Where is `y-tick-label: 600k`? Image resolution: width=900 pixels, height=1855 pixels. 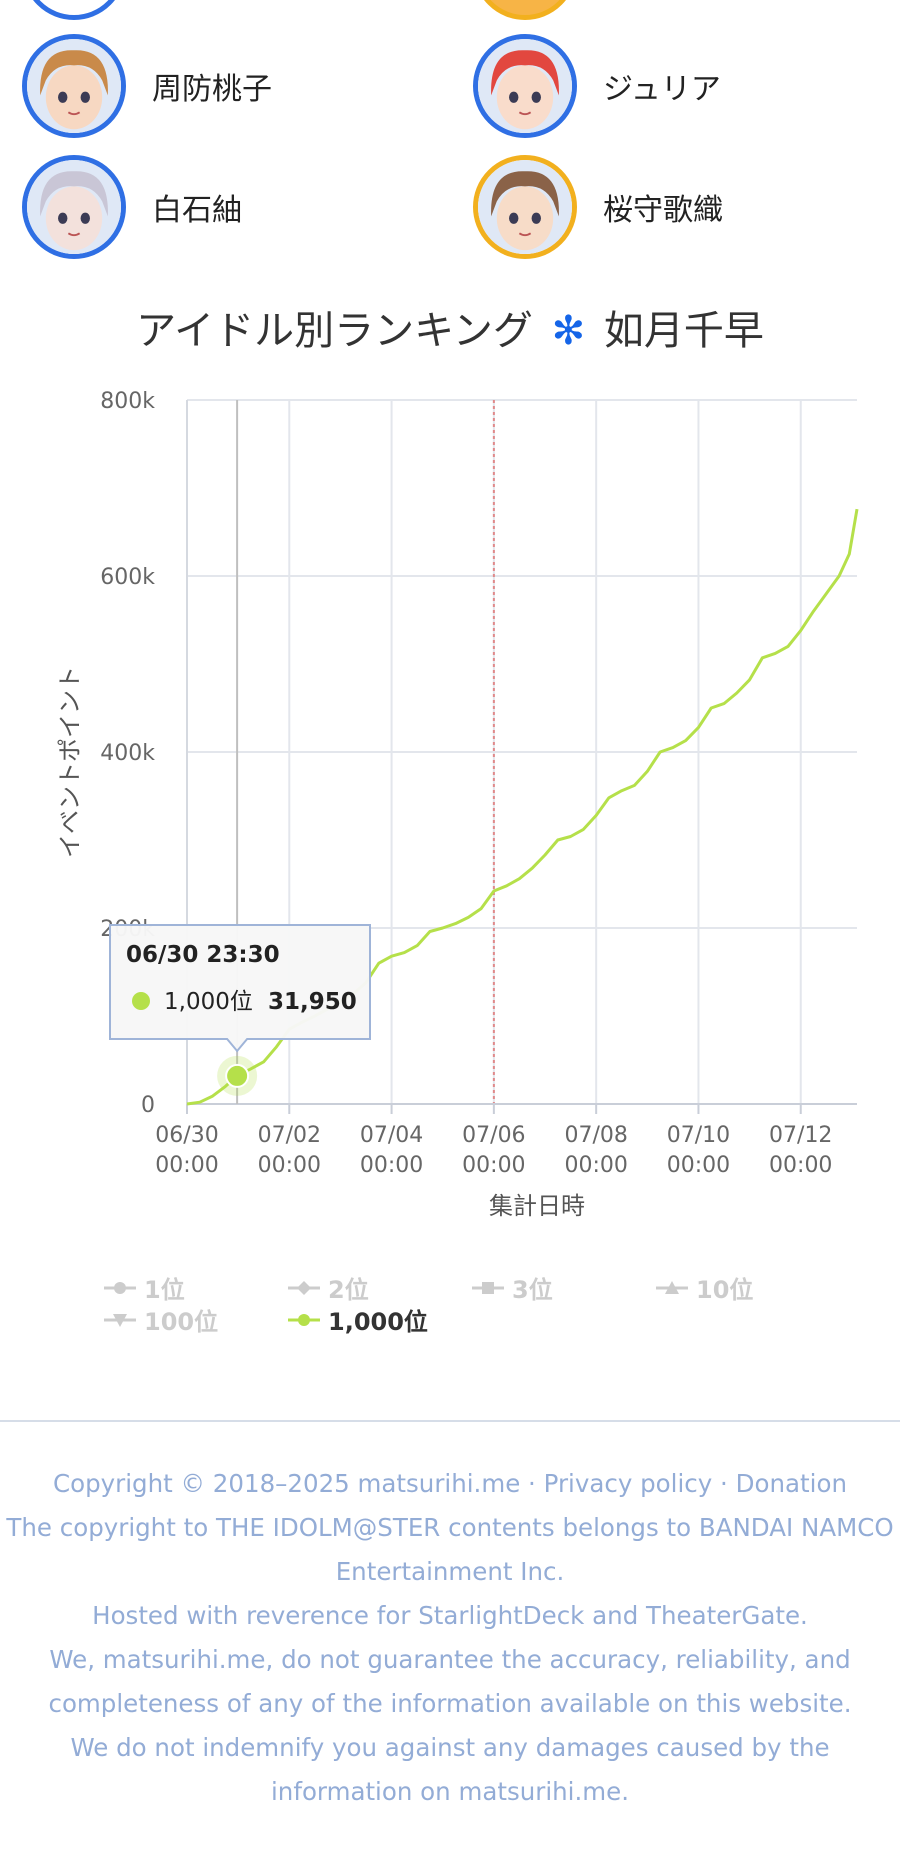
y-tick-label: 600k is located at coordinates (127, 577).